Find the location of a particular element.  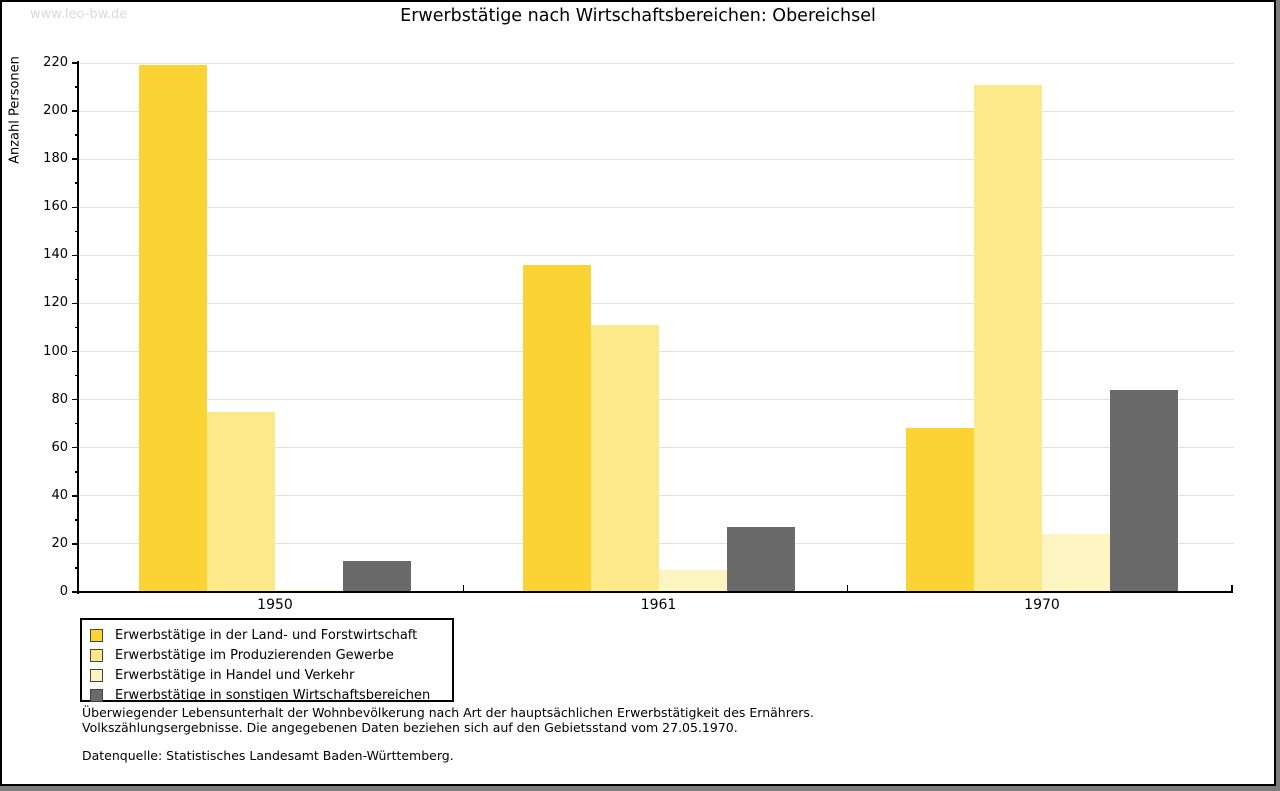

y-tick-label: 100 is located at coordinates (55, 351).